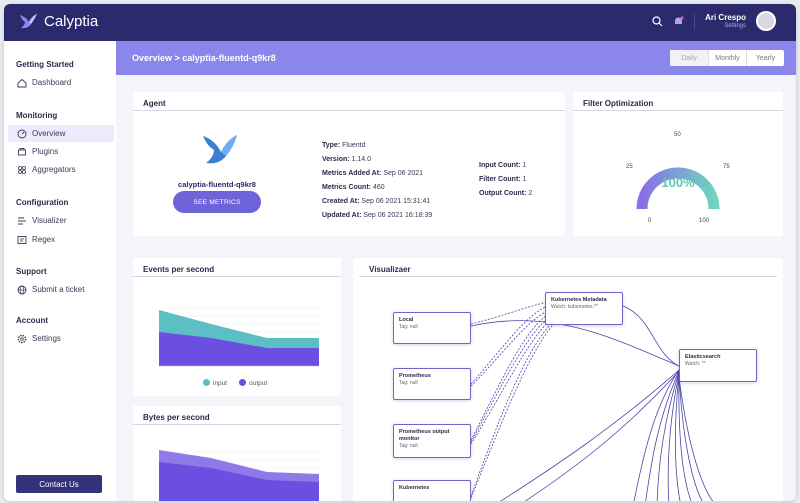 This screenshot has width=800, height=503. I want to click on bytes-output-area, so click(239, 481).